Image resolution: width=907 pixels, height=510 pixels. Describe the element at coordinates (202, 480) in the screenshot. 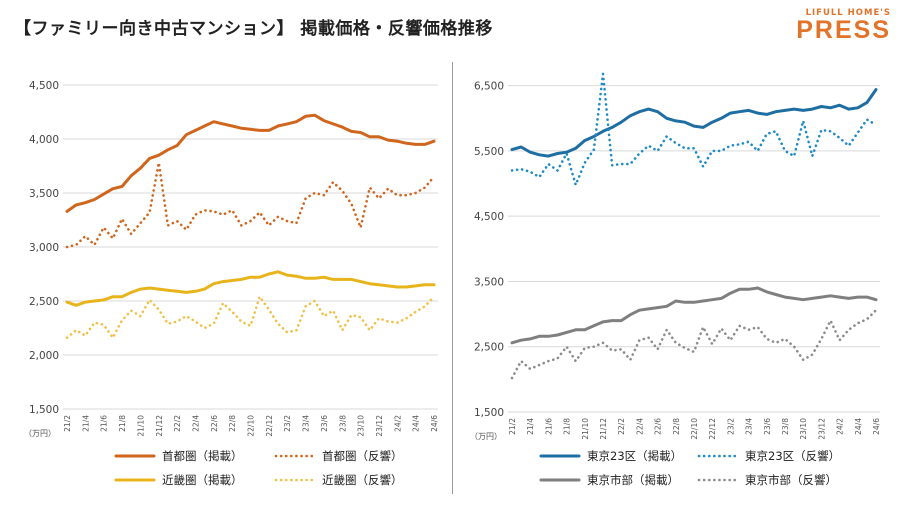

I see `legend-label: 近畿圏（掲載）` at that location.